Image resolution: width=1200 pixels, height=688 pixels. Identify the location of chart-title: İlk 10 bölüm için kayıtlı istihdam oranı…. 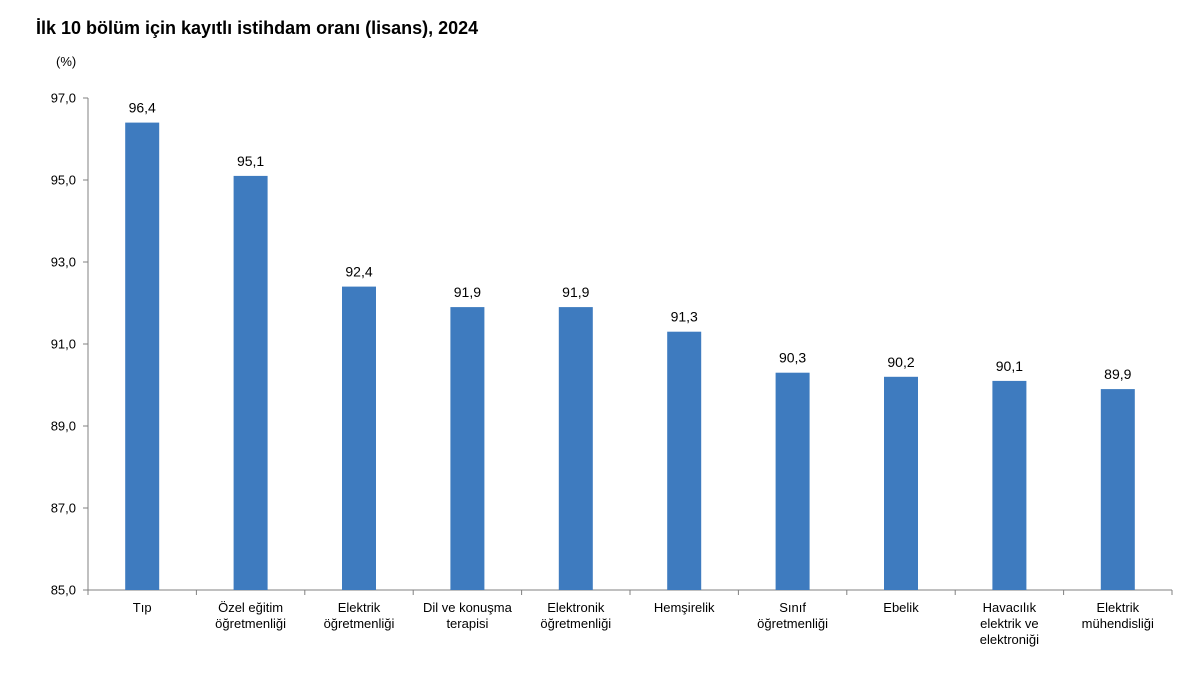
(257, 28).